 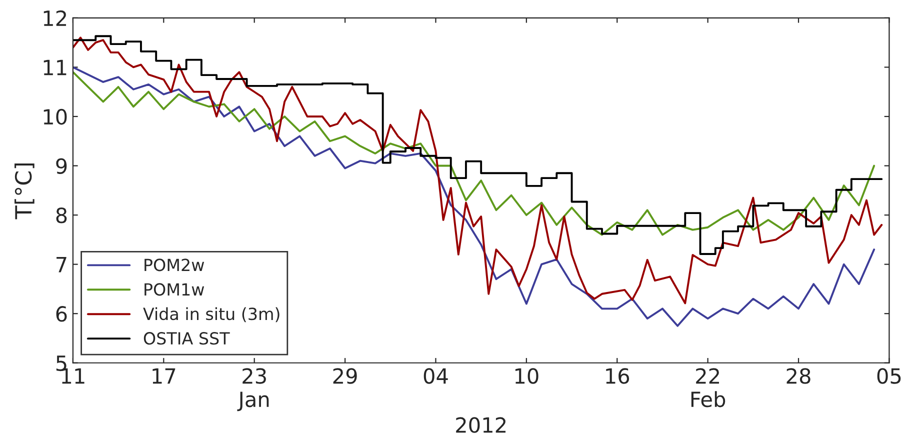 I want to click on x-axis-title: 2012, so click(x=481, y=425).